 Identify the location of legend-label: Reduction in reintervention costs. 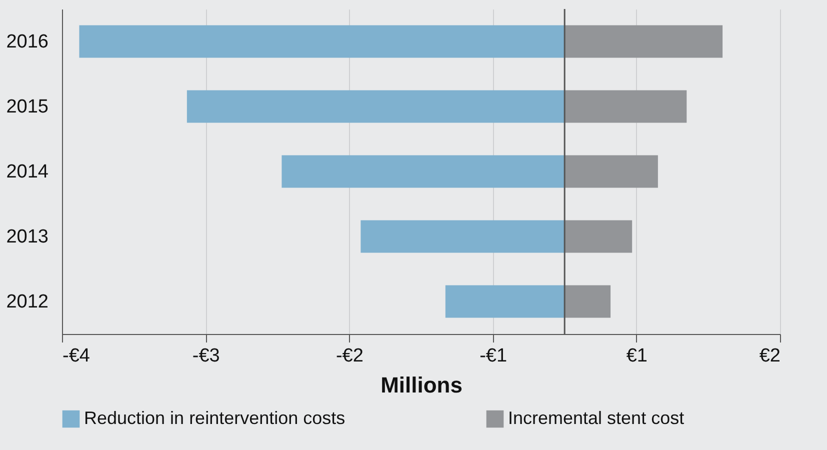
(215, 418).